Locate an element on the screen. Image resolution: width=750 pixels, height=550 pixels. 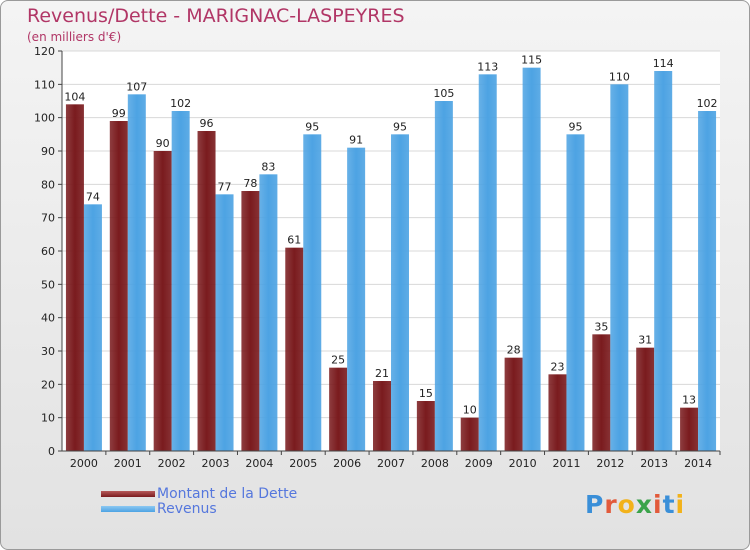
data-label: 83 is located at coordinates (268, 166).